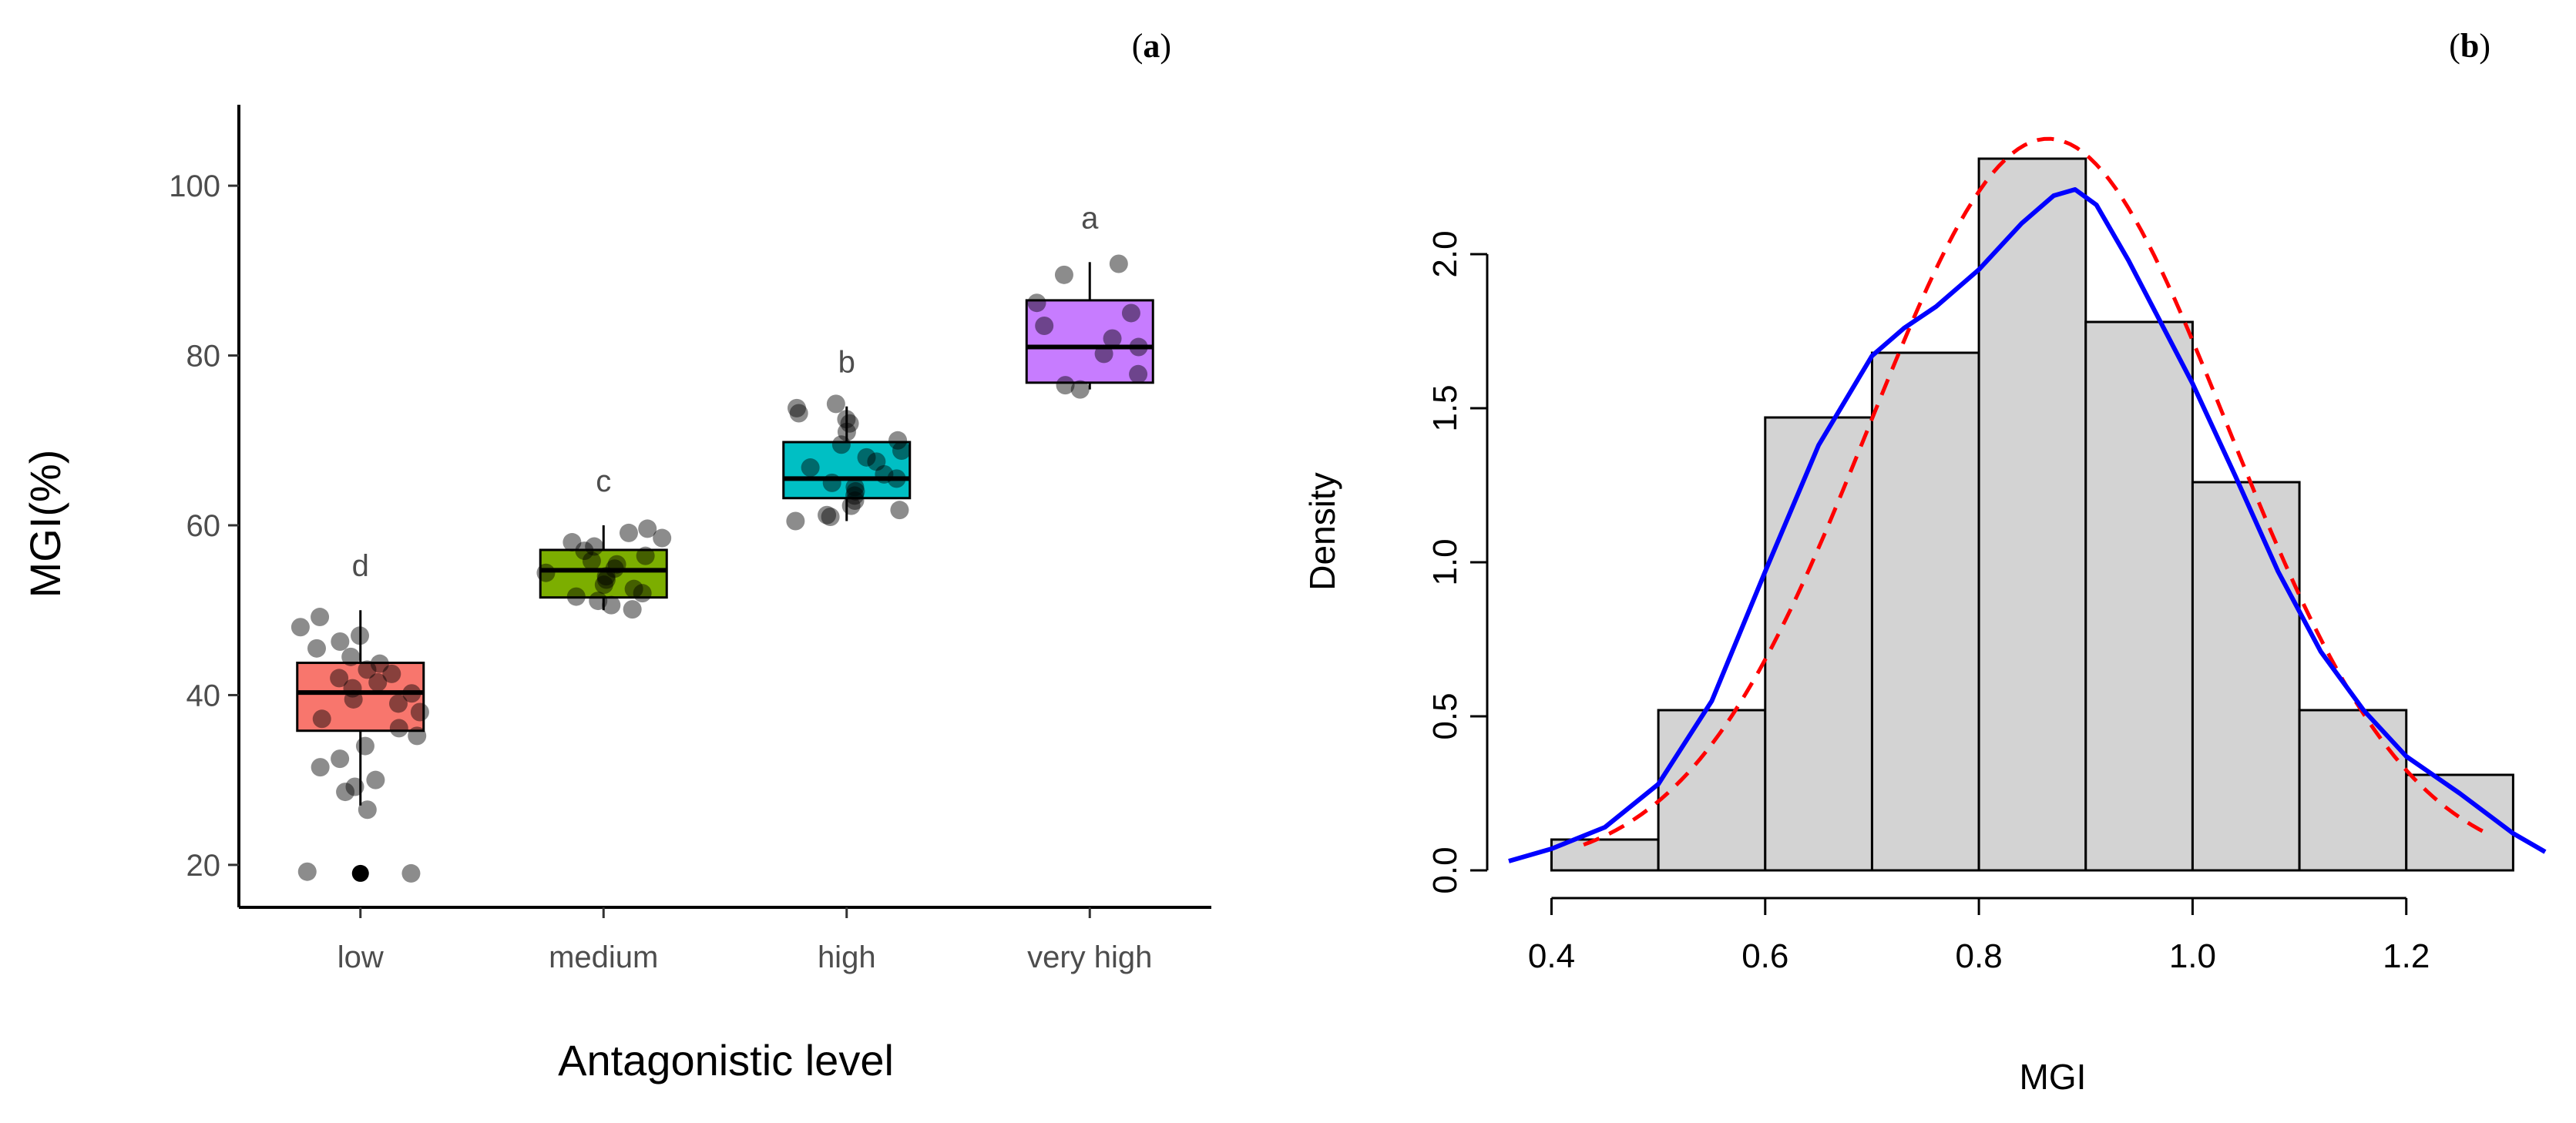 Image resolution: width=2576 pixels, height=1123 pixels. I want to click on outlier-point, so click(360, 873).